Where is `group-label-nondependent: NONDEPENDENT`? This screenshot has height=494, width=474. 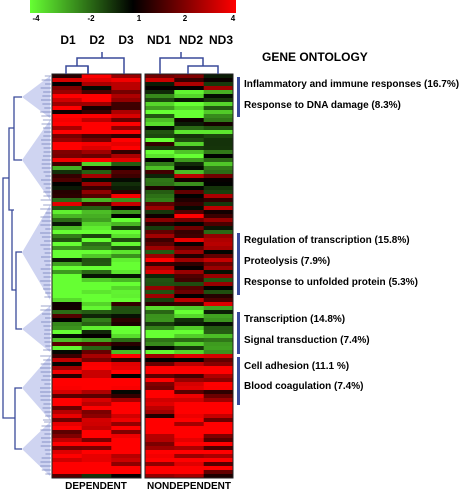 group-label-nondependent: NONDEPENDENT is located at coordinates (189, 486).